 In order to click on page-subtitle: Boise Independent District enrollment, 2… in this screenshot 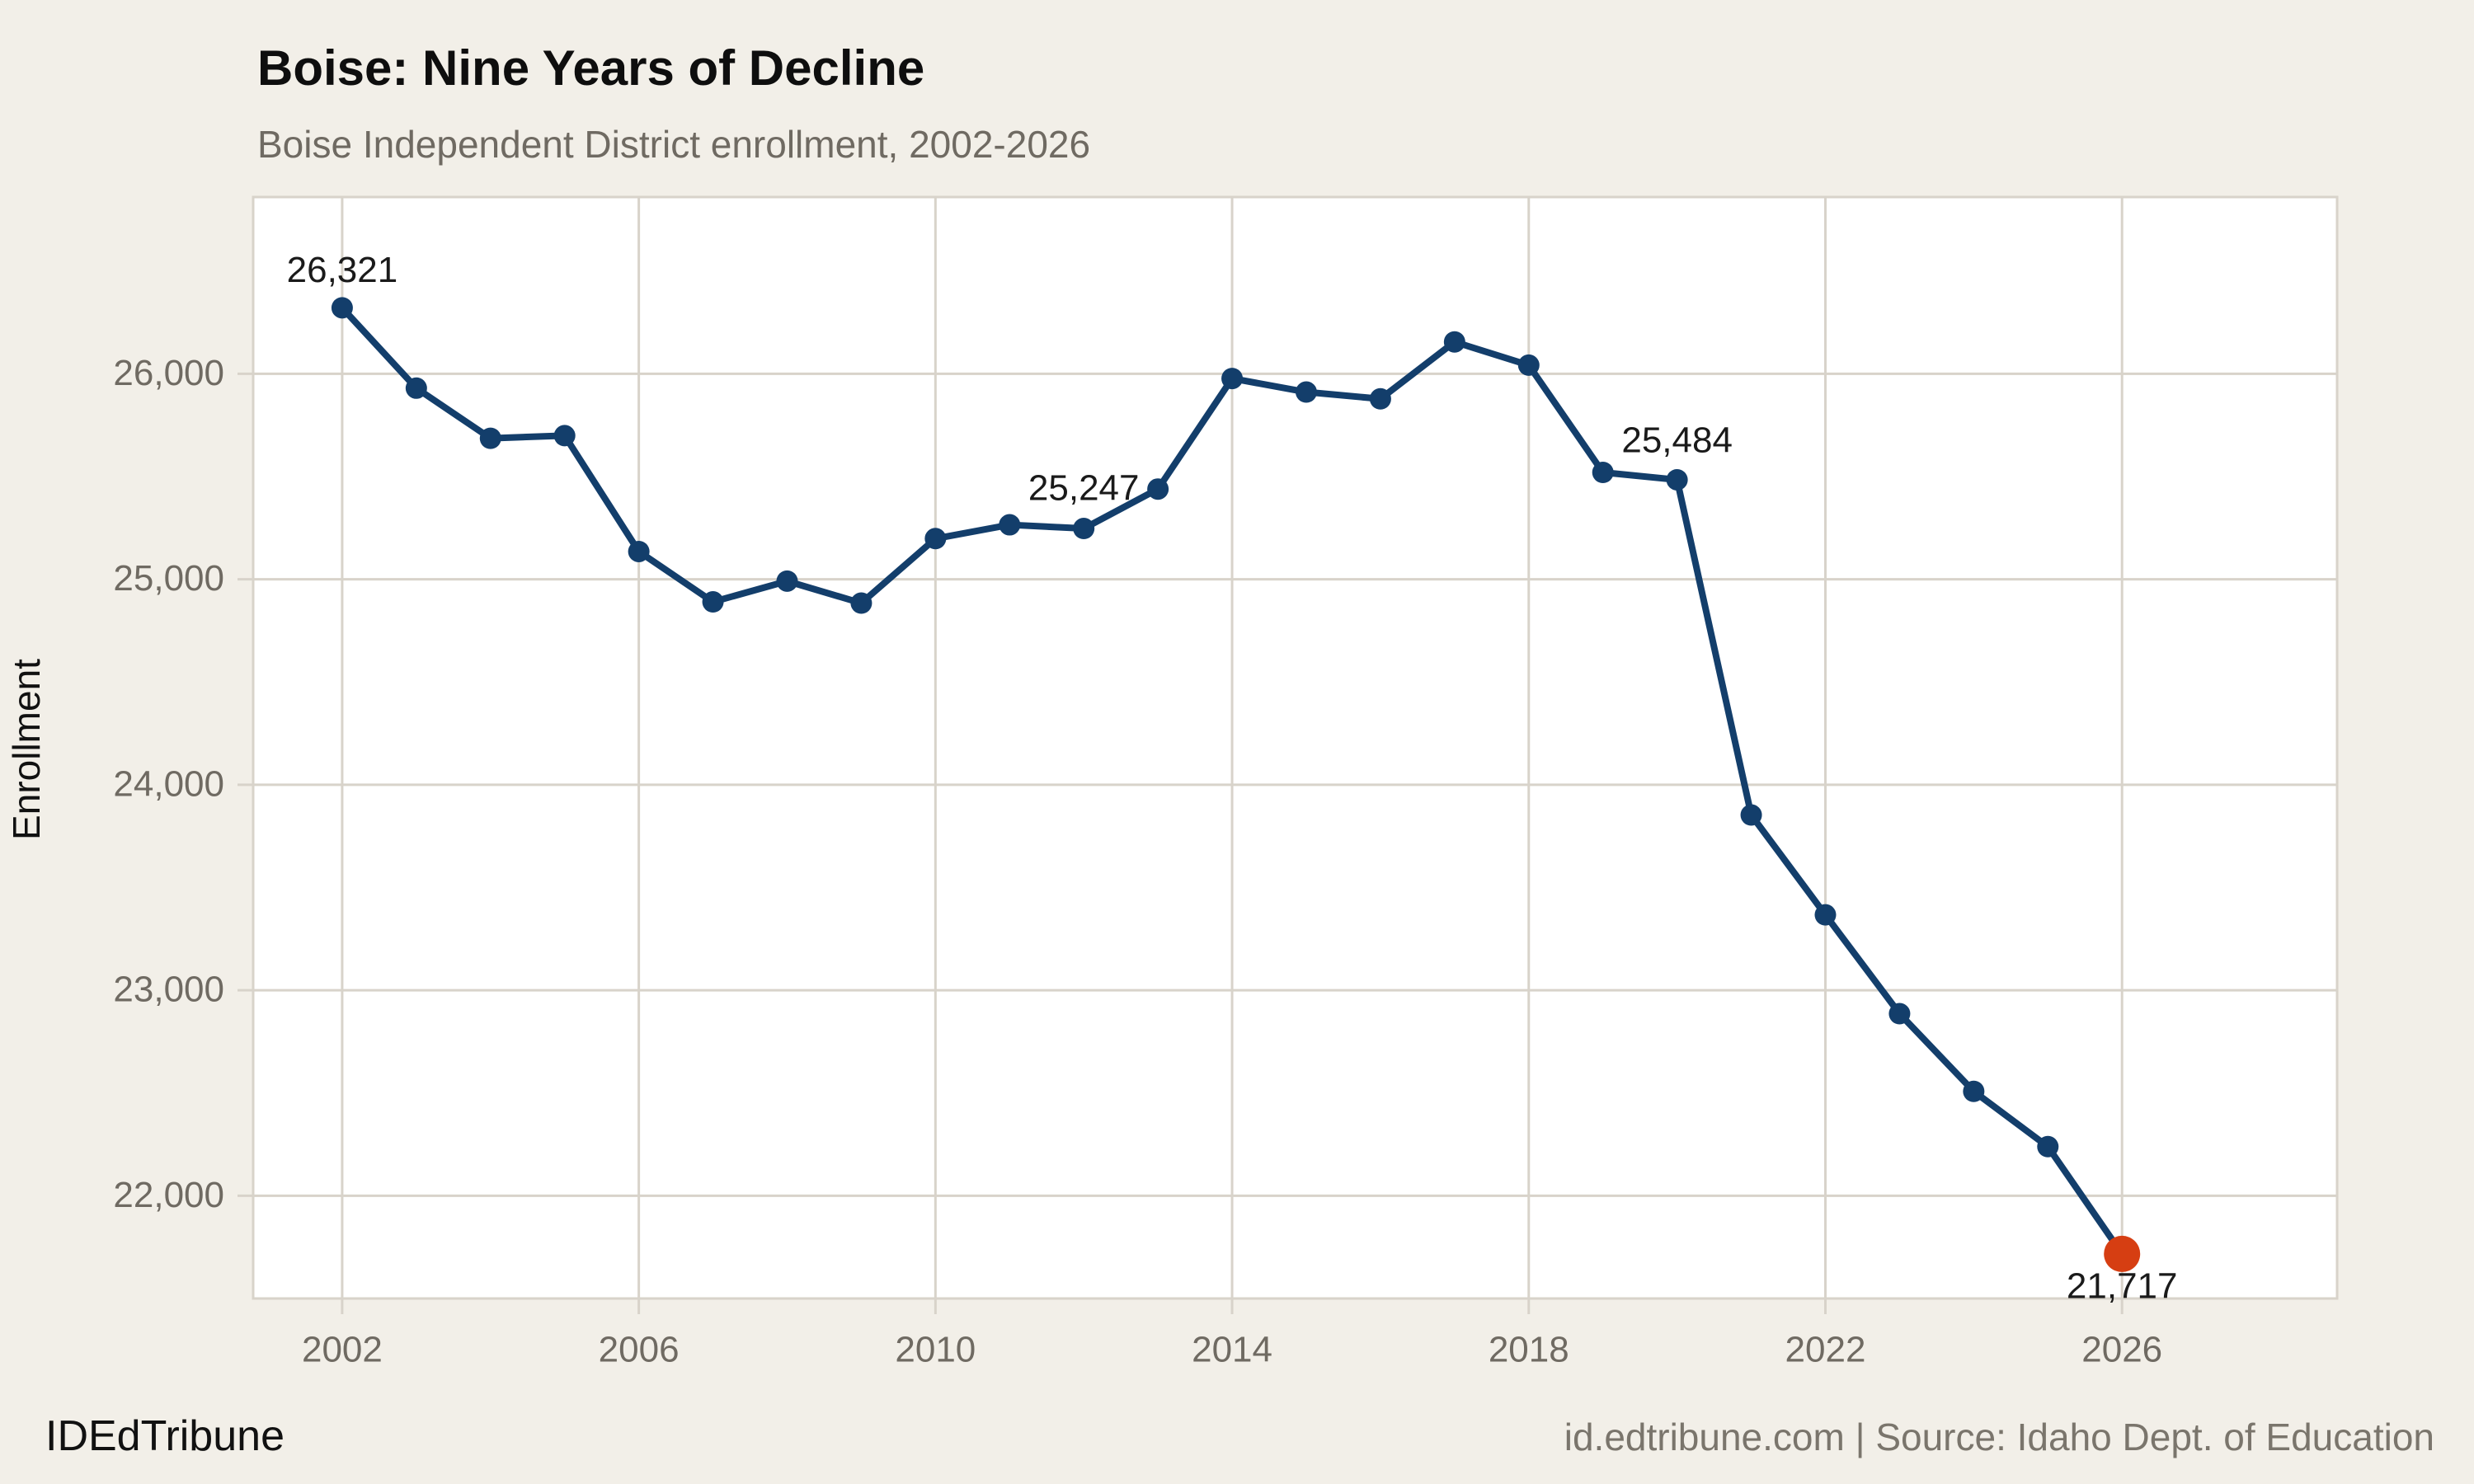, I will do `click(674, 144)`.